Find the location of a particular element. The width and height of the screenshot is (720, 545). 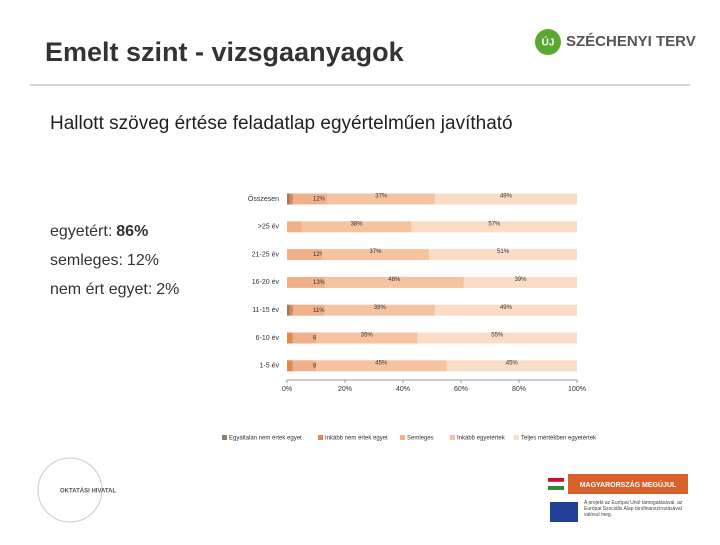

legend-label: Inkább egyetértek is located at coordinates (481, 439).